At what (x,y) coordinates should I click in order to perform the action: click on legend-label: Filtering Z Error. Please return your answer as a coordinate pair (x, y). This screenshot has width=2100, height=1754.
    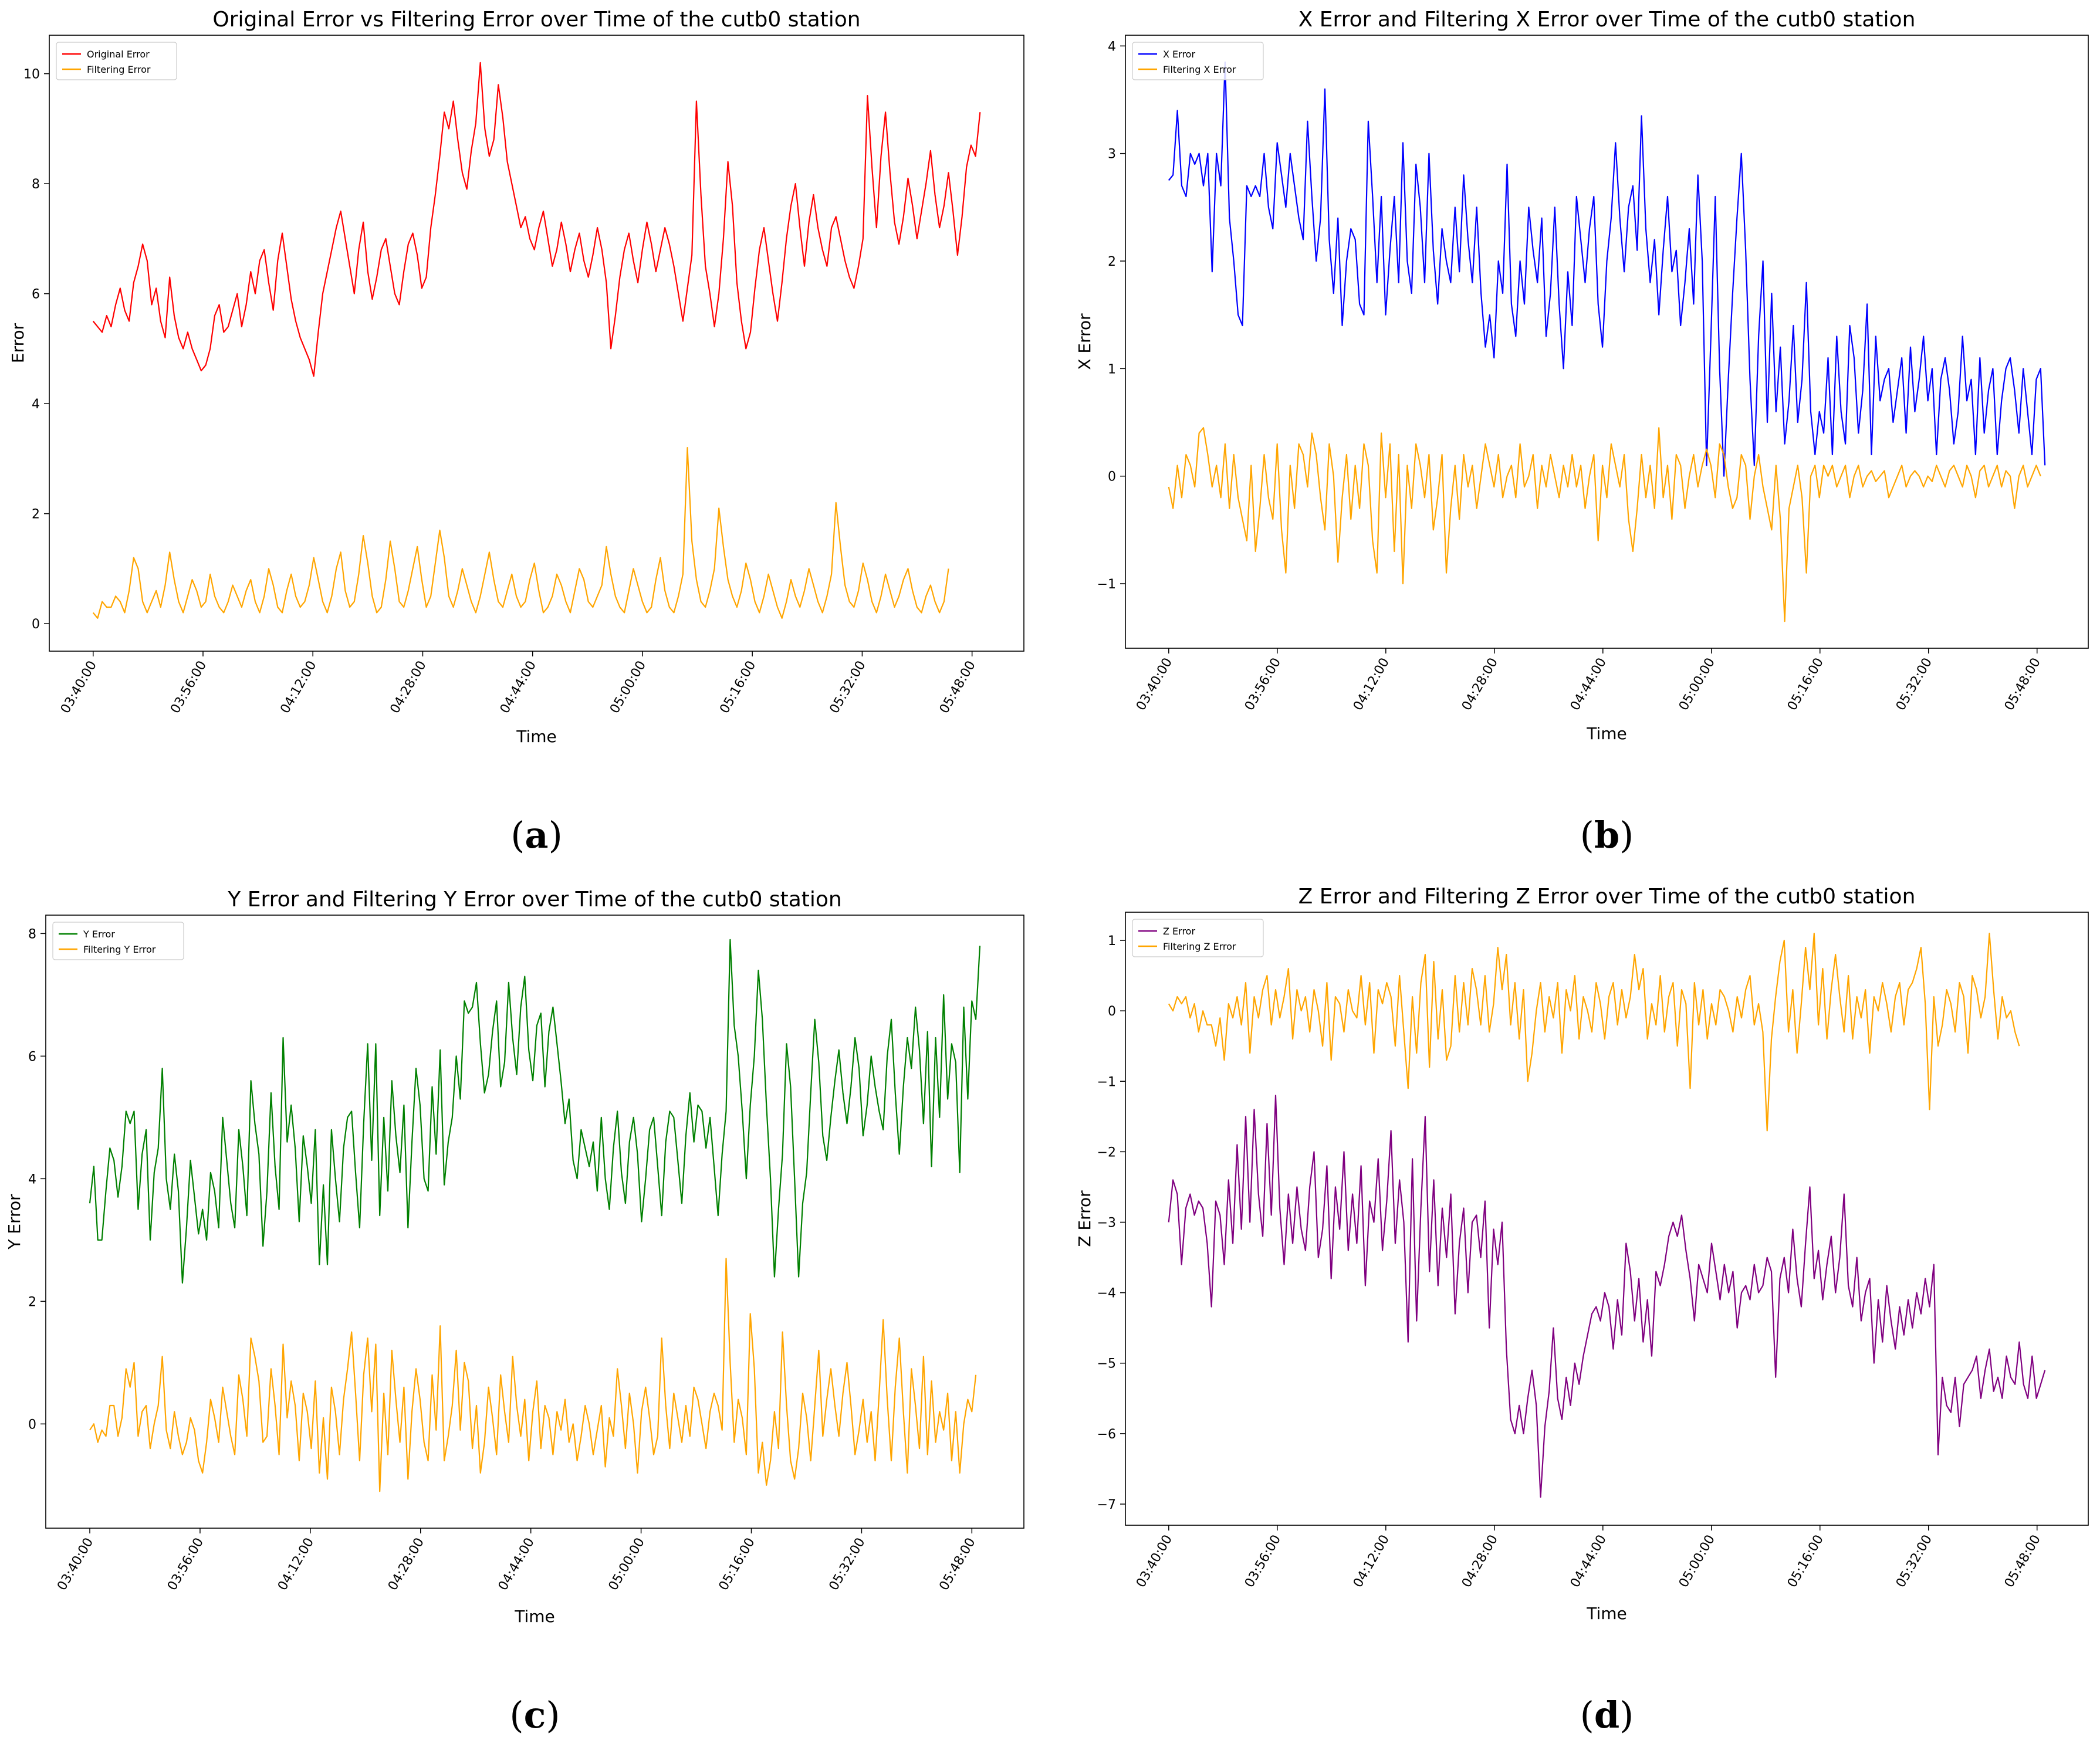
    Looking at the image, I should click on (1199, 946).